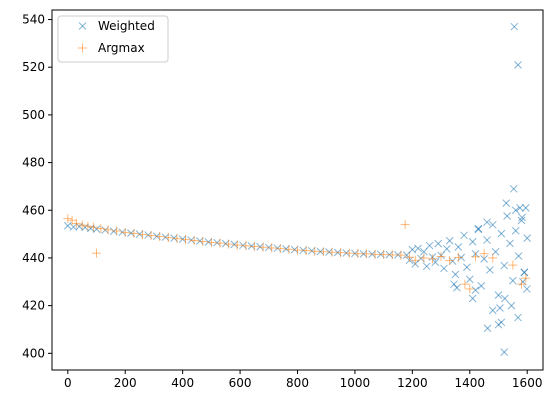 The height and width of the screenshot is (413, 552). I want to click on y-tick-label-400: 400, so click(33, 353).